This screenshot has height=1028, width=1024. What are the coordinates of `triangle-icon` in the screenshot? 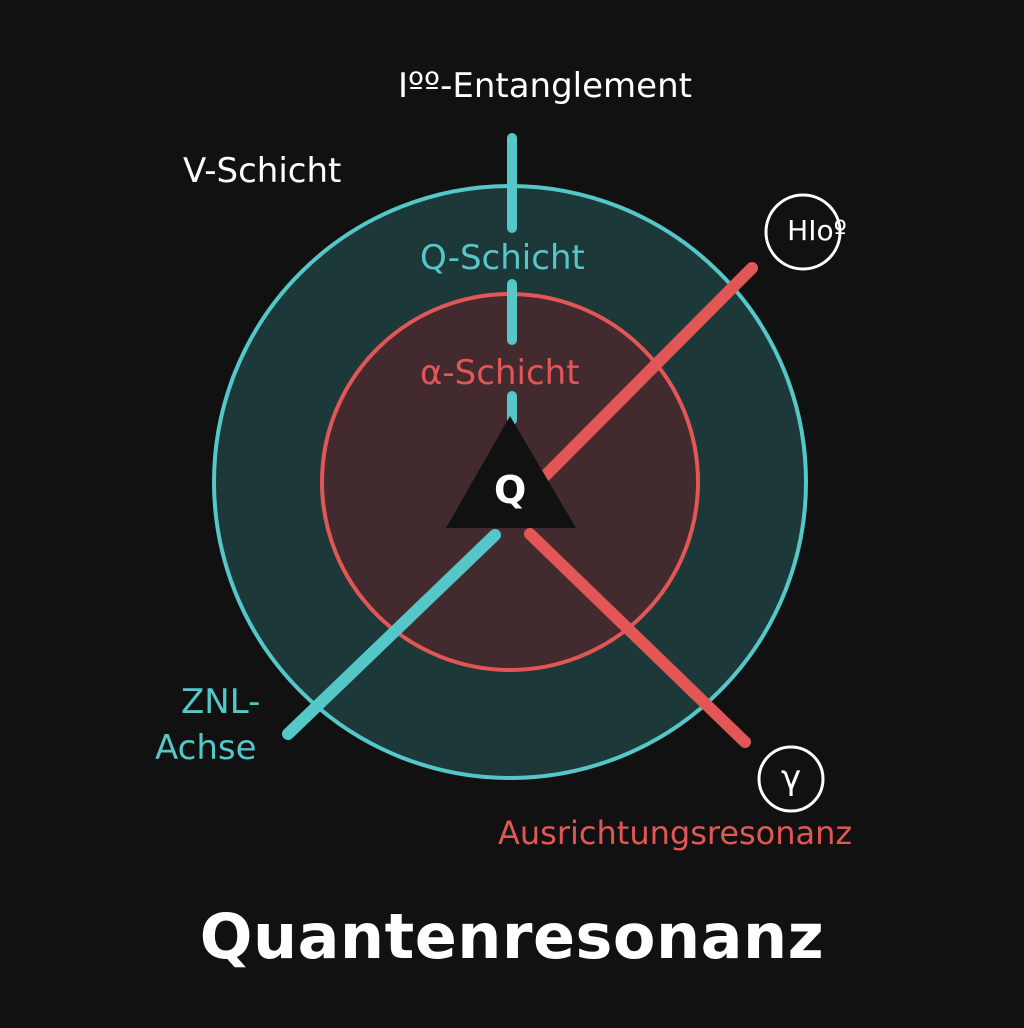 It's located at (511, 472).